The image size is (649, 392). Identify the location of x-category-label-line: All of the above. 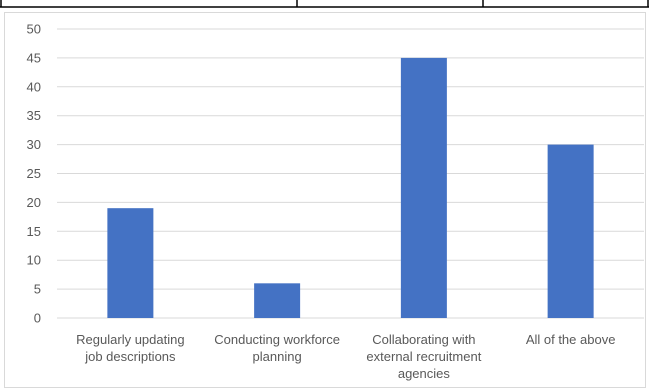
(571, 339).